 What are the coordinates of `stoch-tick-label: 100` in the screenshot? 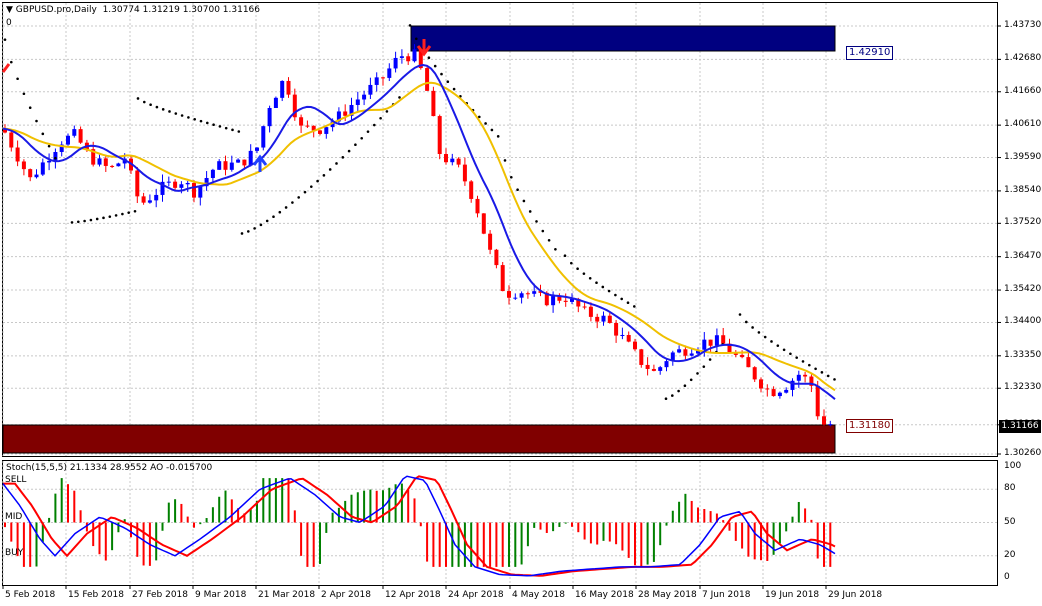 It's located at (1013, 466).